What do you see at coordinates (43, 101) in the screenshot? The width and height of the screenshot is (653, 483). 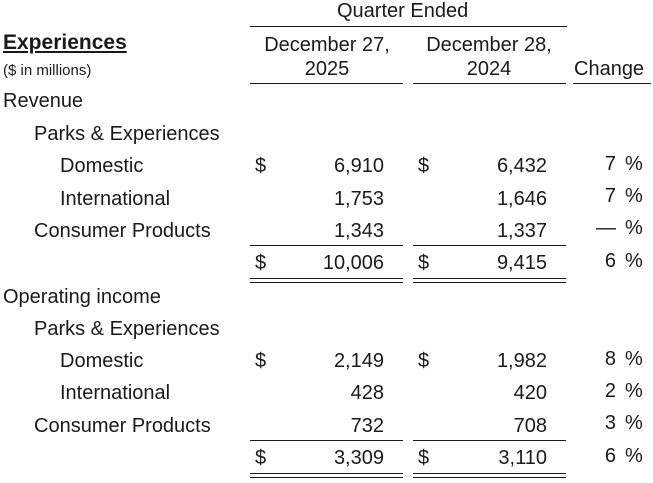 I see `revenue-label: Revenue` at bounding box center [43, 101].